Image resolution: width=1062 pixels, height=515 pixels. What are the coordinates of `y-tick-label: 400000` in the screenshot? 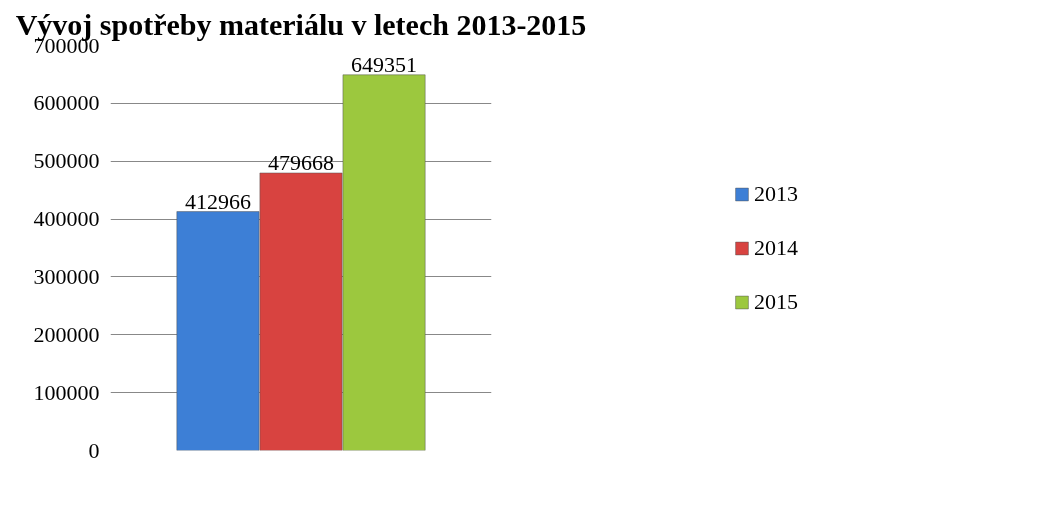 It's located at (66, 219).